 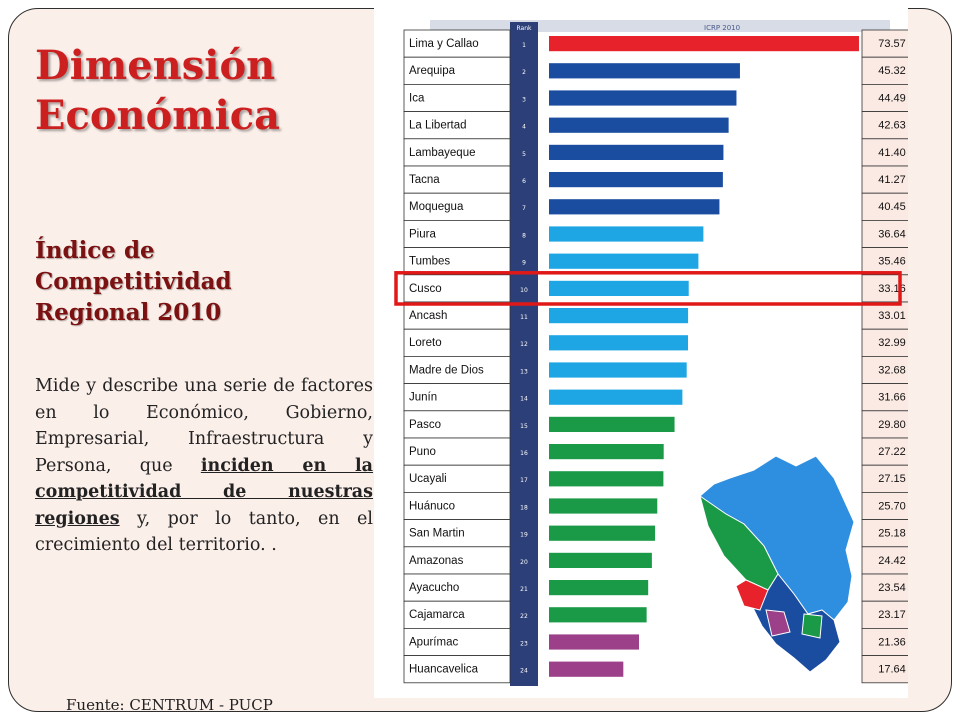 What do you see at coordinates (433, 642) in the screenshot?
I see `region-name-label: Apurímac` at bounding box center [433, 642].